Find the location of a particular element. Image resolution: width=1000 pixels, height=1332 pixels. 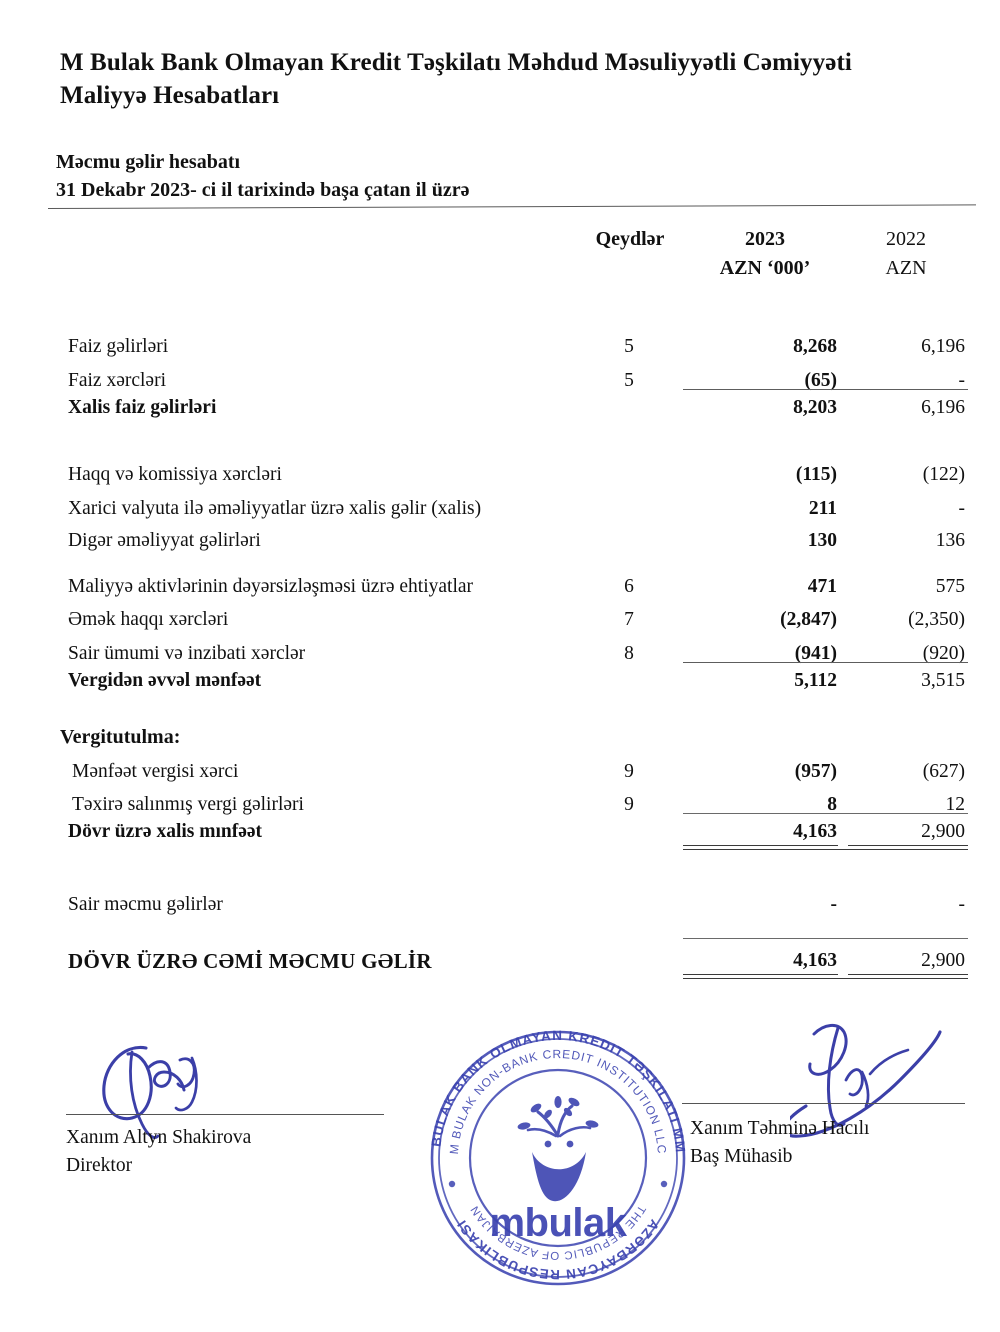

stamp-logo-text: mbulak is located at coordinates (558, 1223).